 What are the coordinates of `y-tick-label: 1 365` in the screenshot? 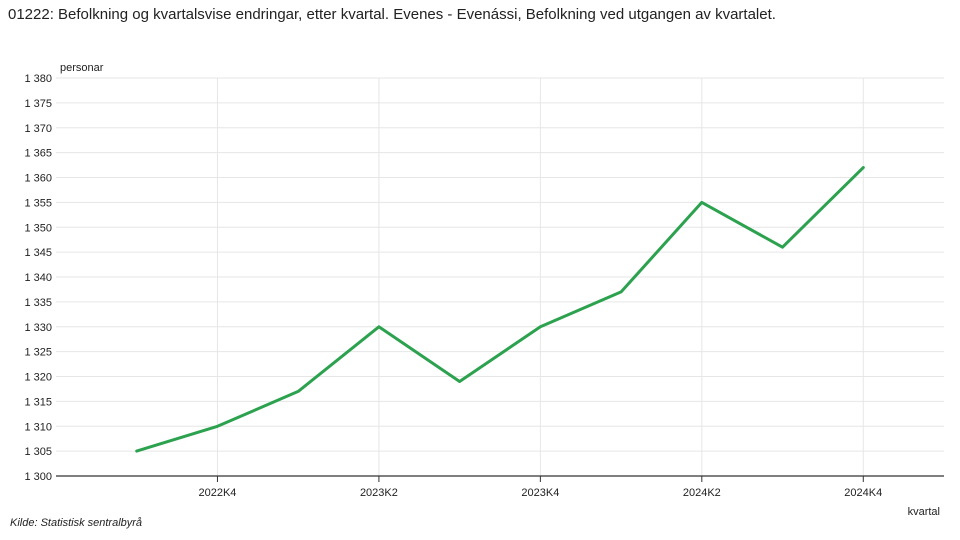 It's located at (38, 154).